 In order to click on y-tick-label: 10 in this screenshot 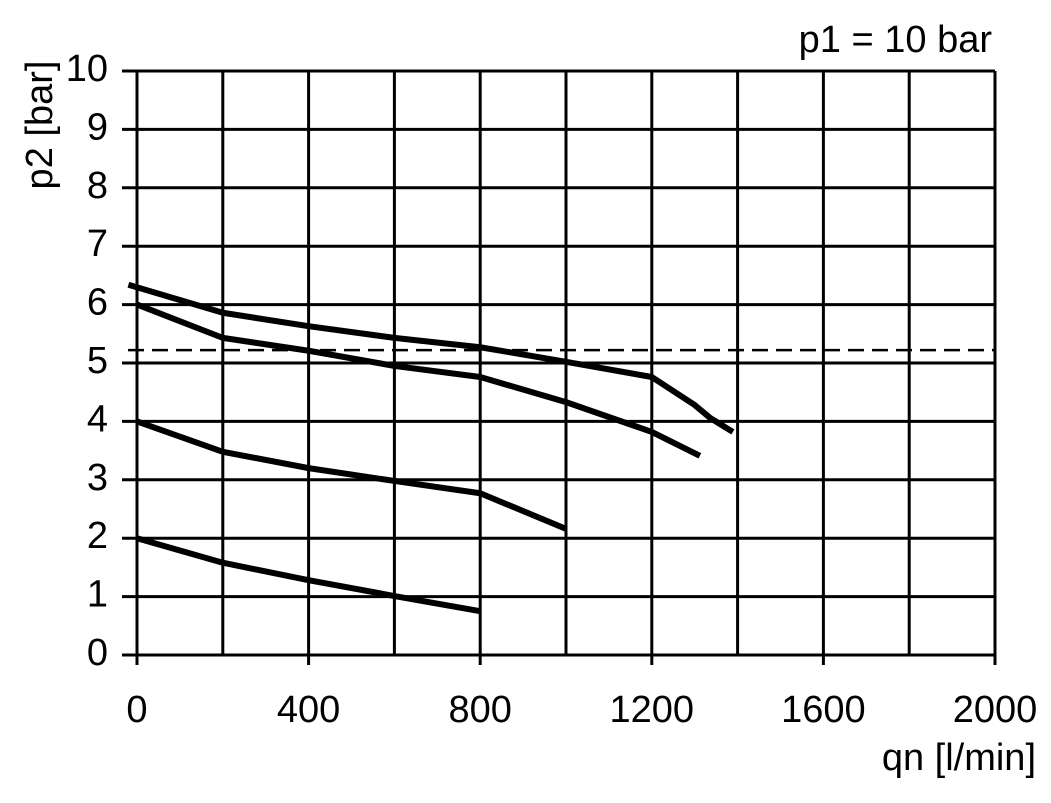, I will do `click(87, 69)`.